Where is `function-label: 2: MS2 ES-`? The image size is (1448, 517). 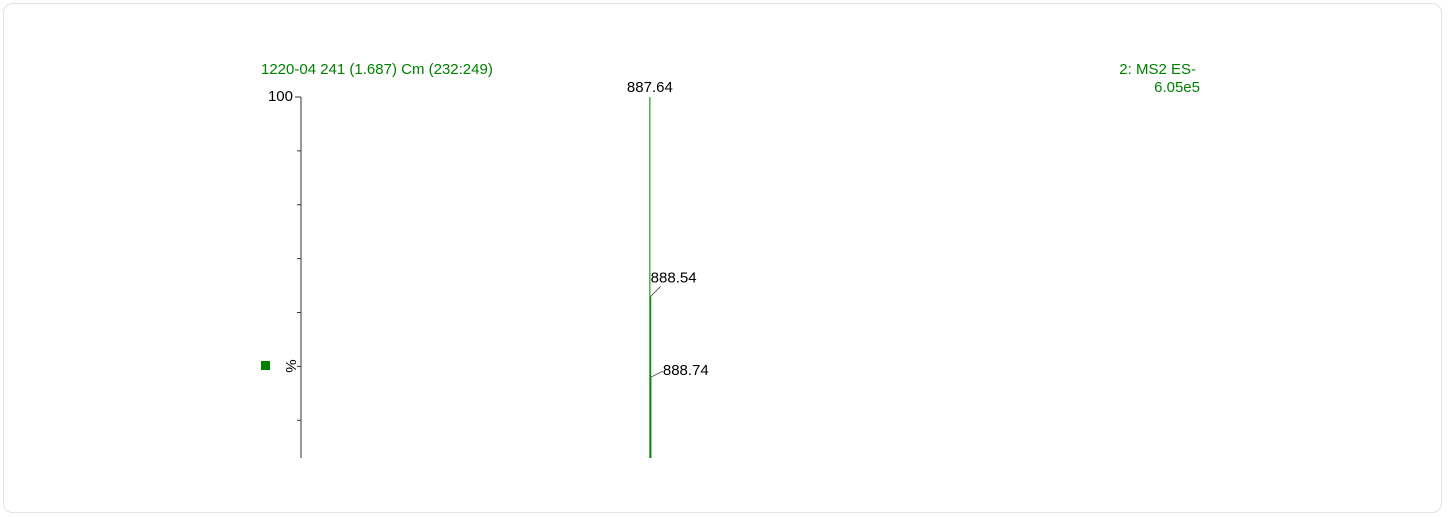 function-label: 2: MS2 ES- is located at coordinates (1157, 69).